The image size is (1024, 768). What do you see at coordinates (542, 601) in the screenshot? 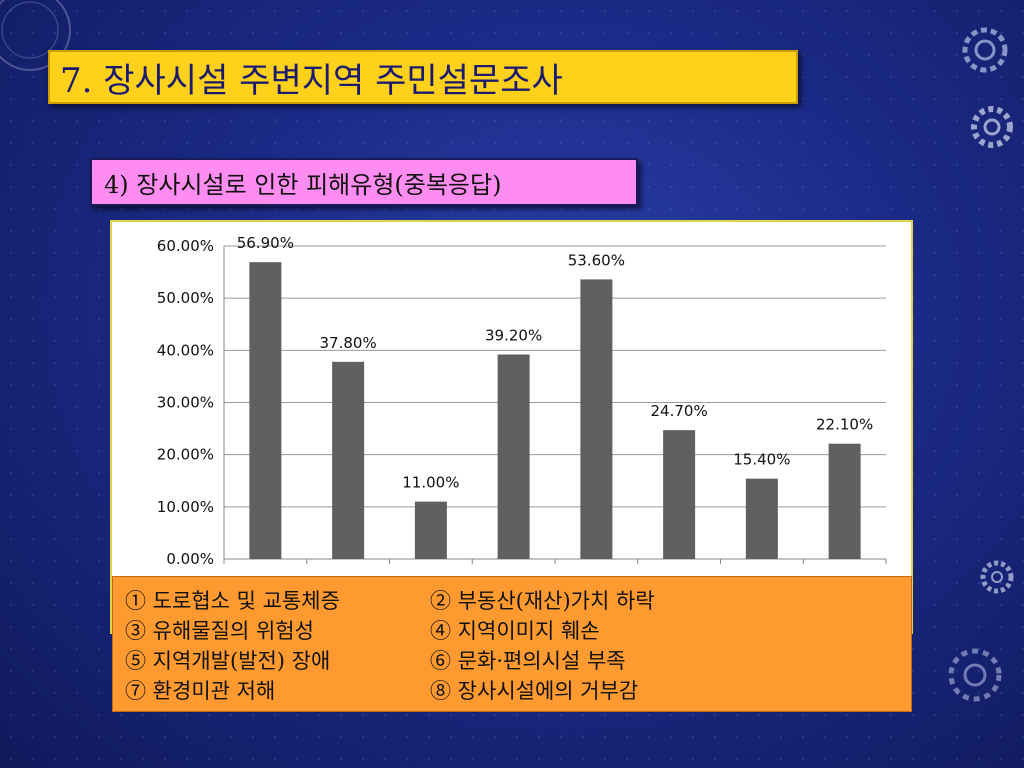
I see `legend-item: ② 부동산(재산)가치 하락` at bounding box center [542, 601].